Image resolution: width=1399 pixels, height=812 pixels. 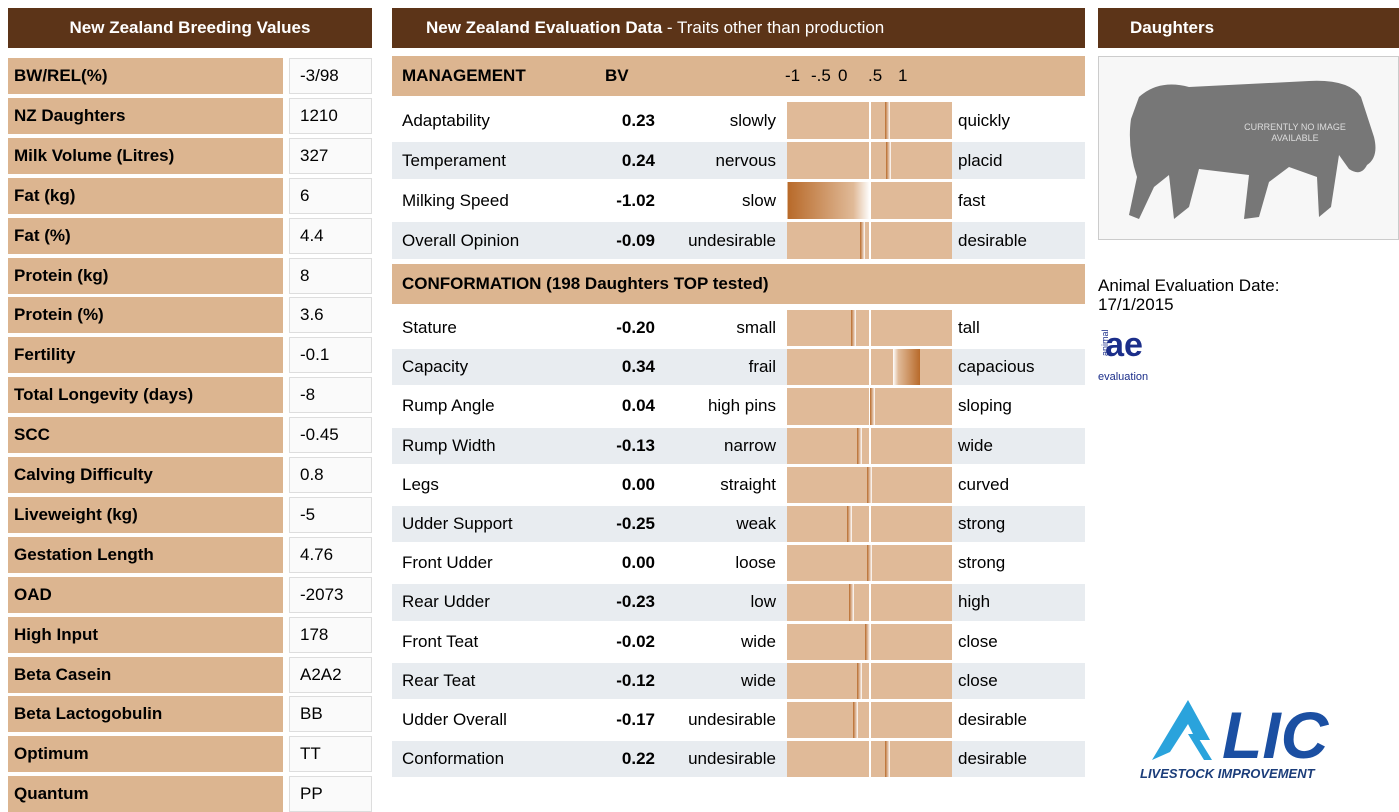 What do you see at coordinates (635, 602) in the screenshot?
I see `bv: -0.23` at bounding box center [635, 602].